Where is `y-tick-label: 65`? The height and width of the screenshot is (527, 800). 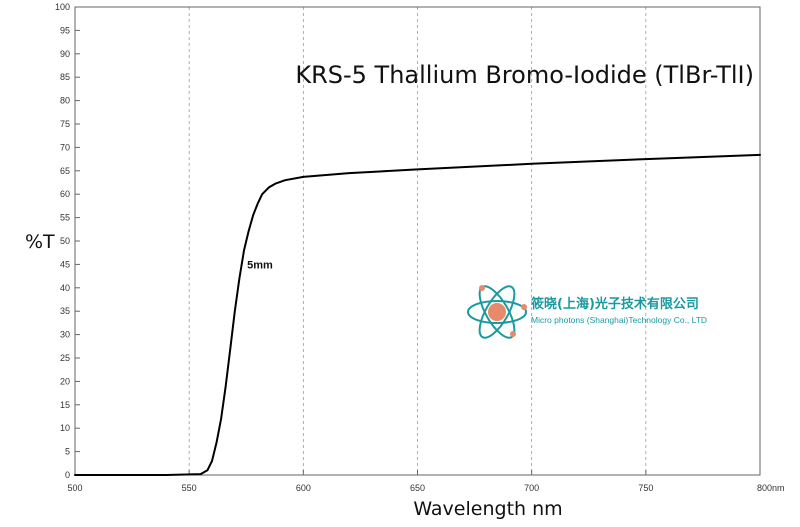
y-tick-label: 65 is located at coordinates (65, 171).